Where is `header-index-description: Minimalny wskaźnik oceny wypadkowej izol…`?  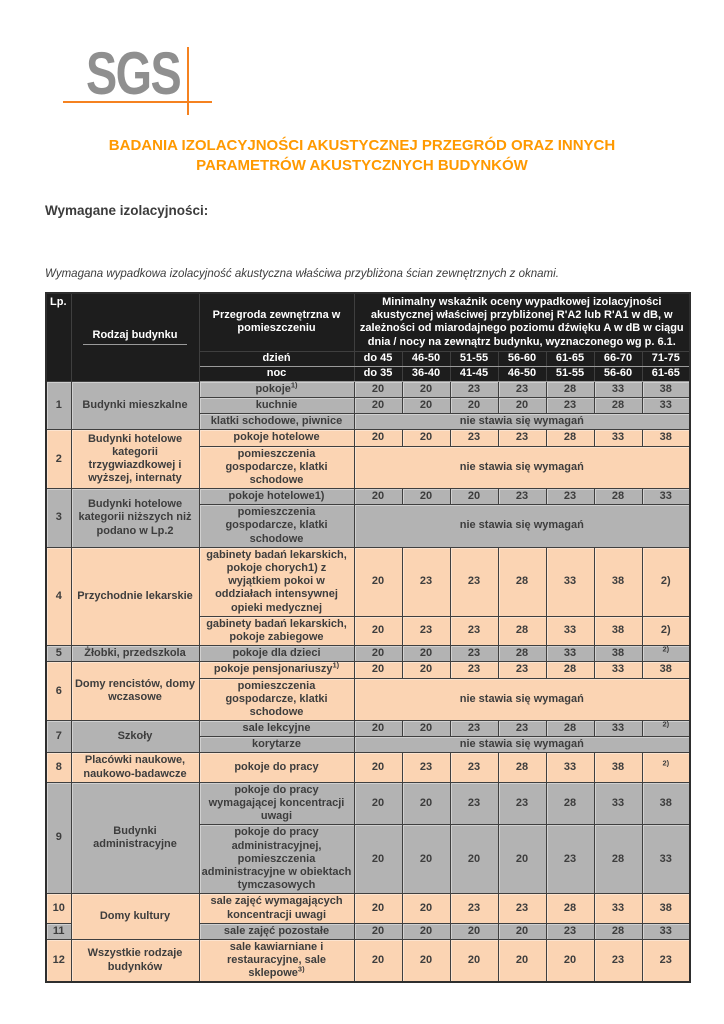
header-index-description: Minimalny wskaźnik oceny wypadkowej izol… is located at coordinates (522, 322).